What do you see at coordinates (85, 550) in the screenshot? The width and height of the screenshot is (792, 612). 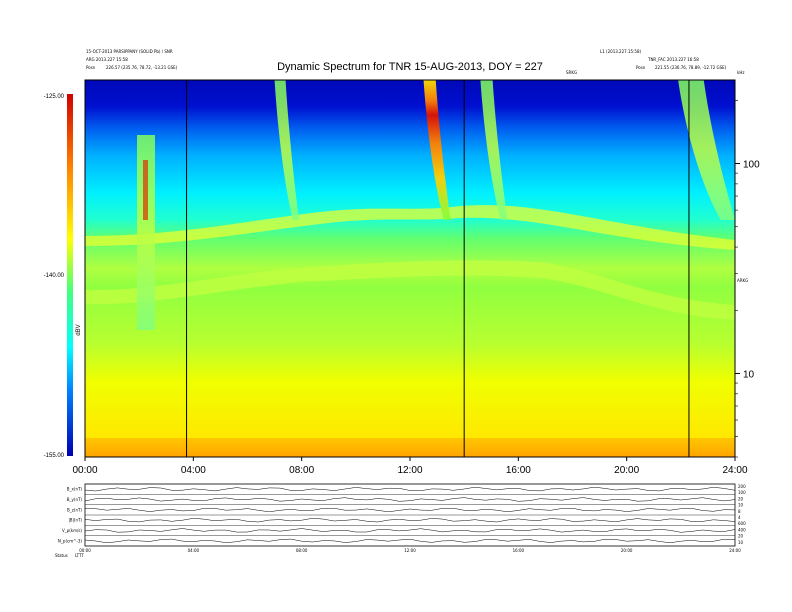 I see `lower-panel-time-label: 00:00` at bounding box center [85, 550].